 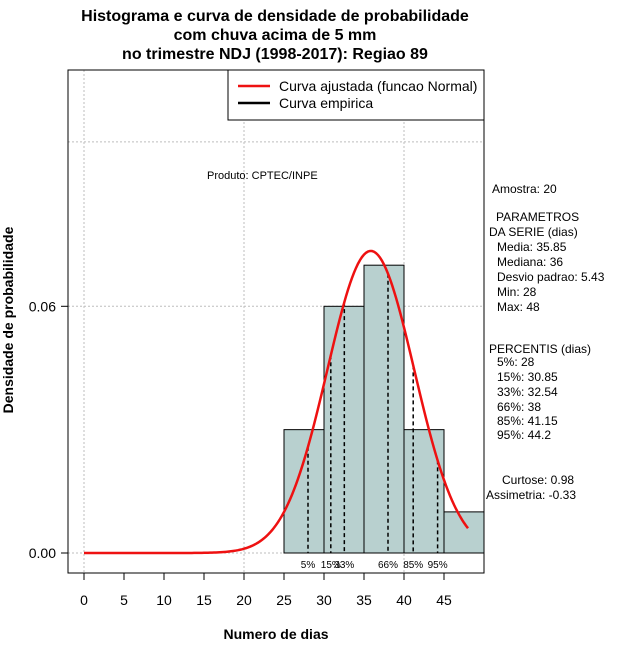 What do you see at coordinates (517, 292) in the screenshot?
I see `stat-min: Min: 28` at bounding box center [517, 292].